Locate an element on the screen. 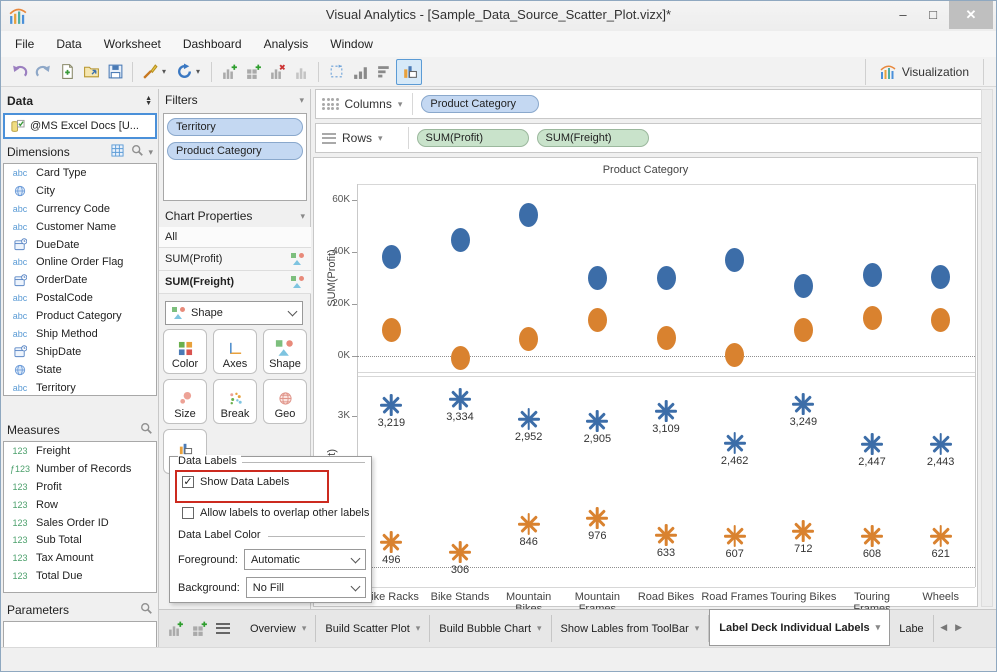  format-brush-dropdown-icon: ▾ is located at coordinates (164, 71).